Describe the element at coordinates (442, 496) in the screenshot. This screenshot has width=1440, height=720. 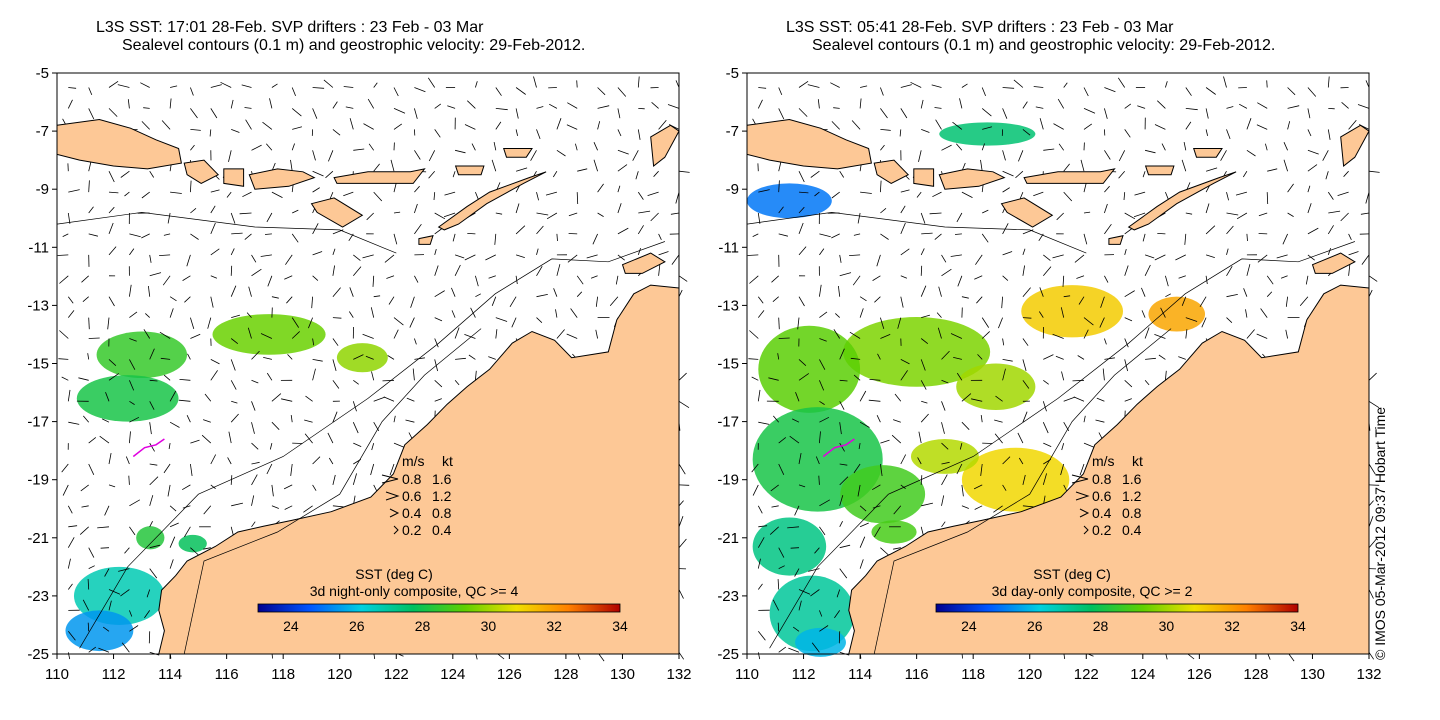
I see `speed-legend-kt-value: 1.2` at that location.